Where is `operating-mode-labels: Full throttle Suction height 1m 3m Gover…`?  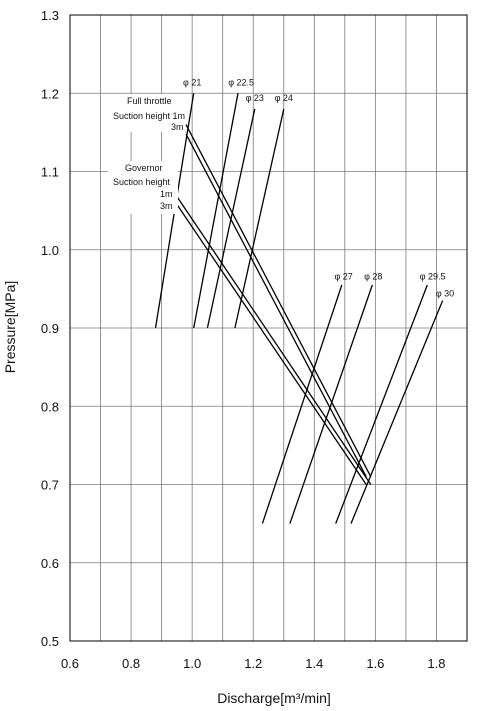
operating-mode-labels: Full throttle Suction height 1m 3m Gover… is located at coordinates (146, 154).